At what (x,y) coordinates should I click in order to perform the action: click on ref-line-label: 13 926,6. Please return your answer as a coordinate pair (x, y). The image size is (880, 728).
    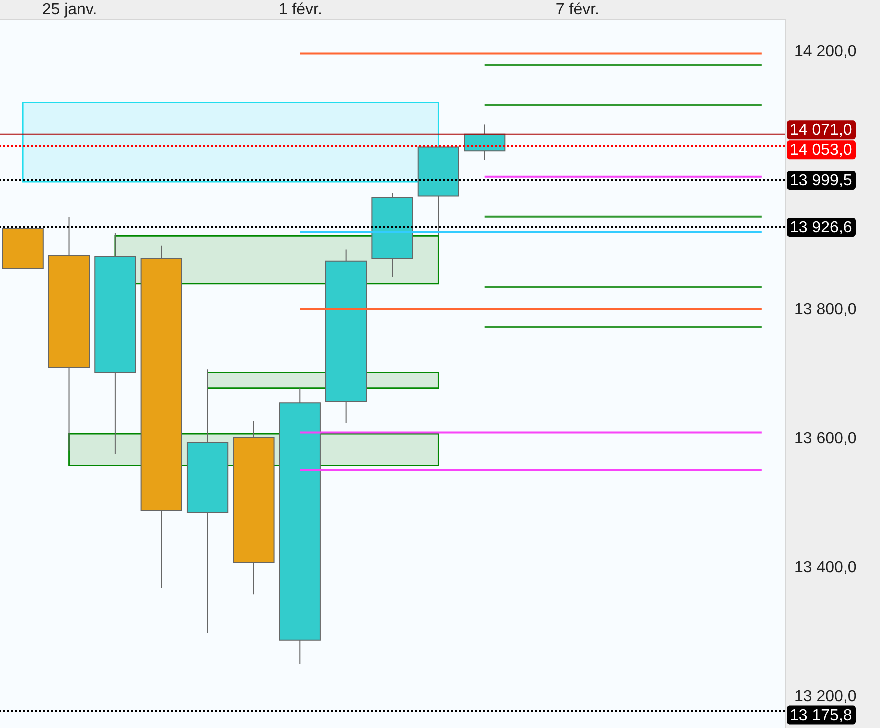
    Looking at the image, I should click on (821, 227).